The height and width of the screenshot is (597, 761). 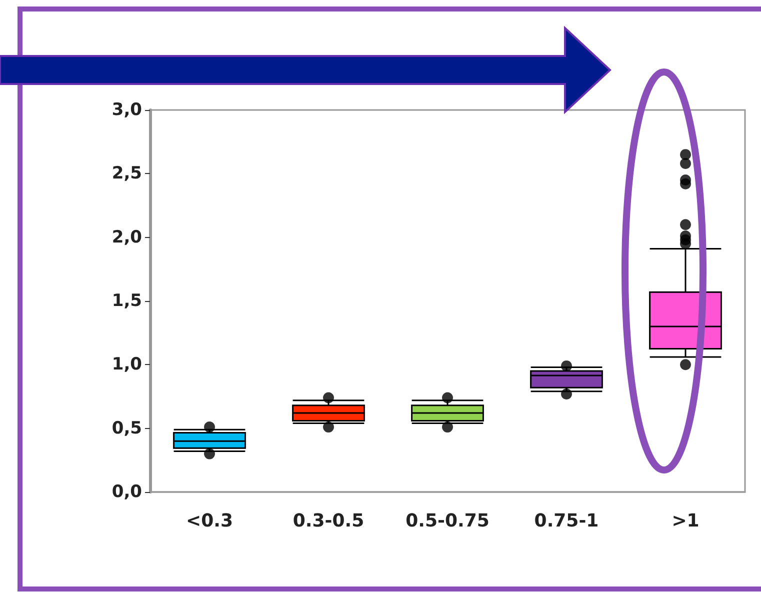 I want to click on y-tick-label: 2,0, so click(x=127, y=237).